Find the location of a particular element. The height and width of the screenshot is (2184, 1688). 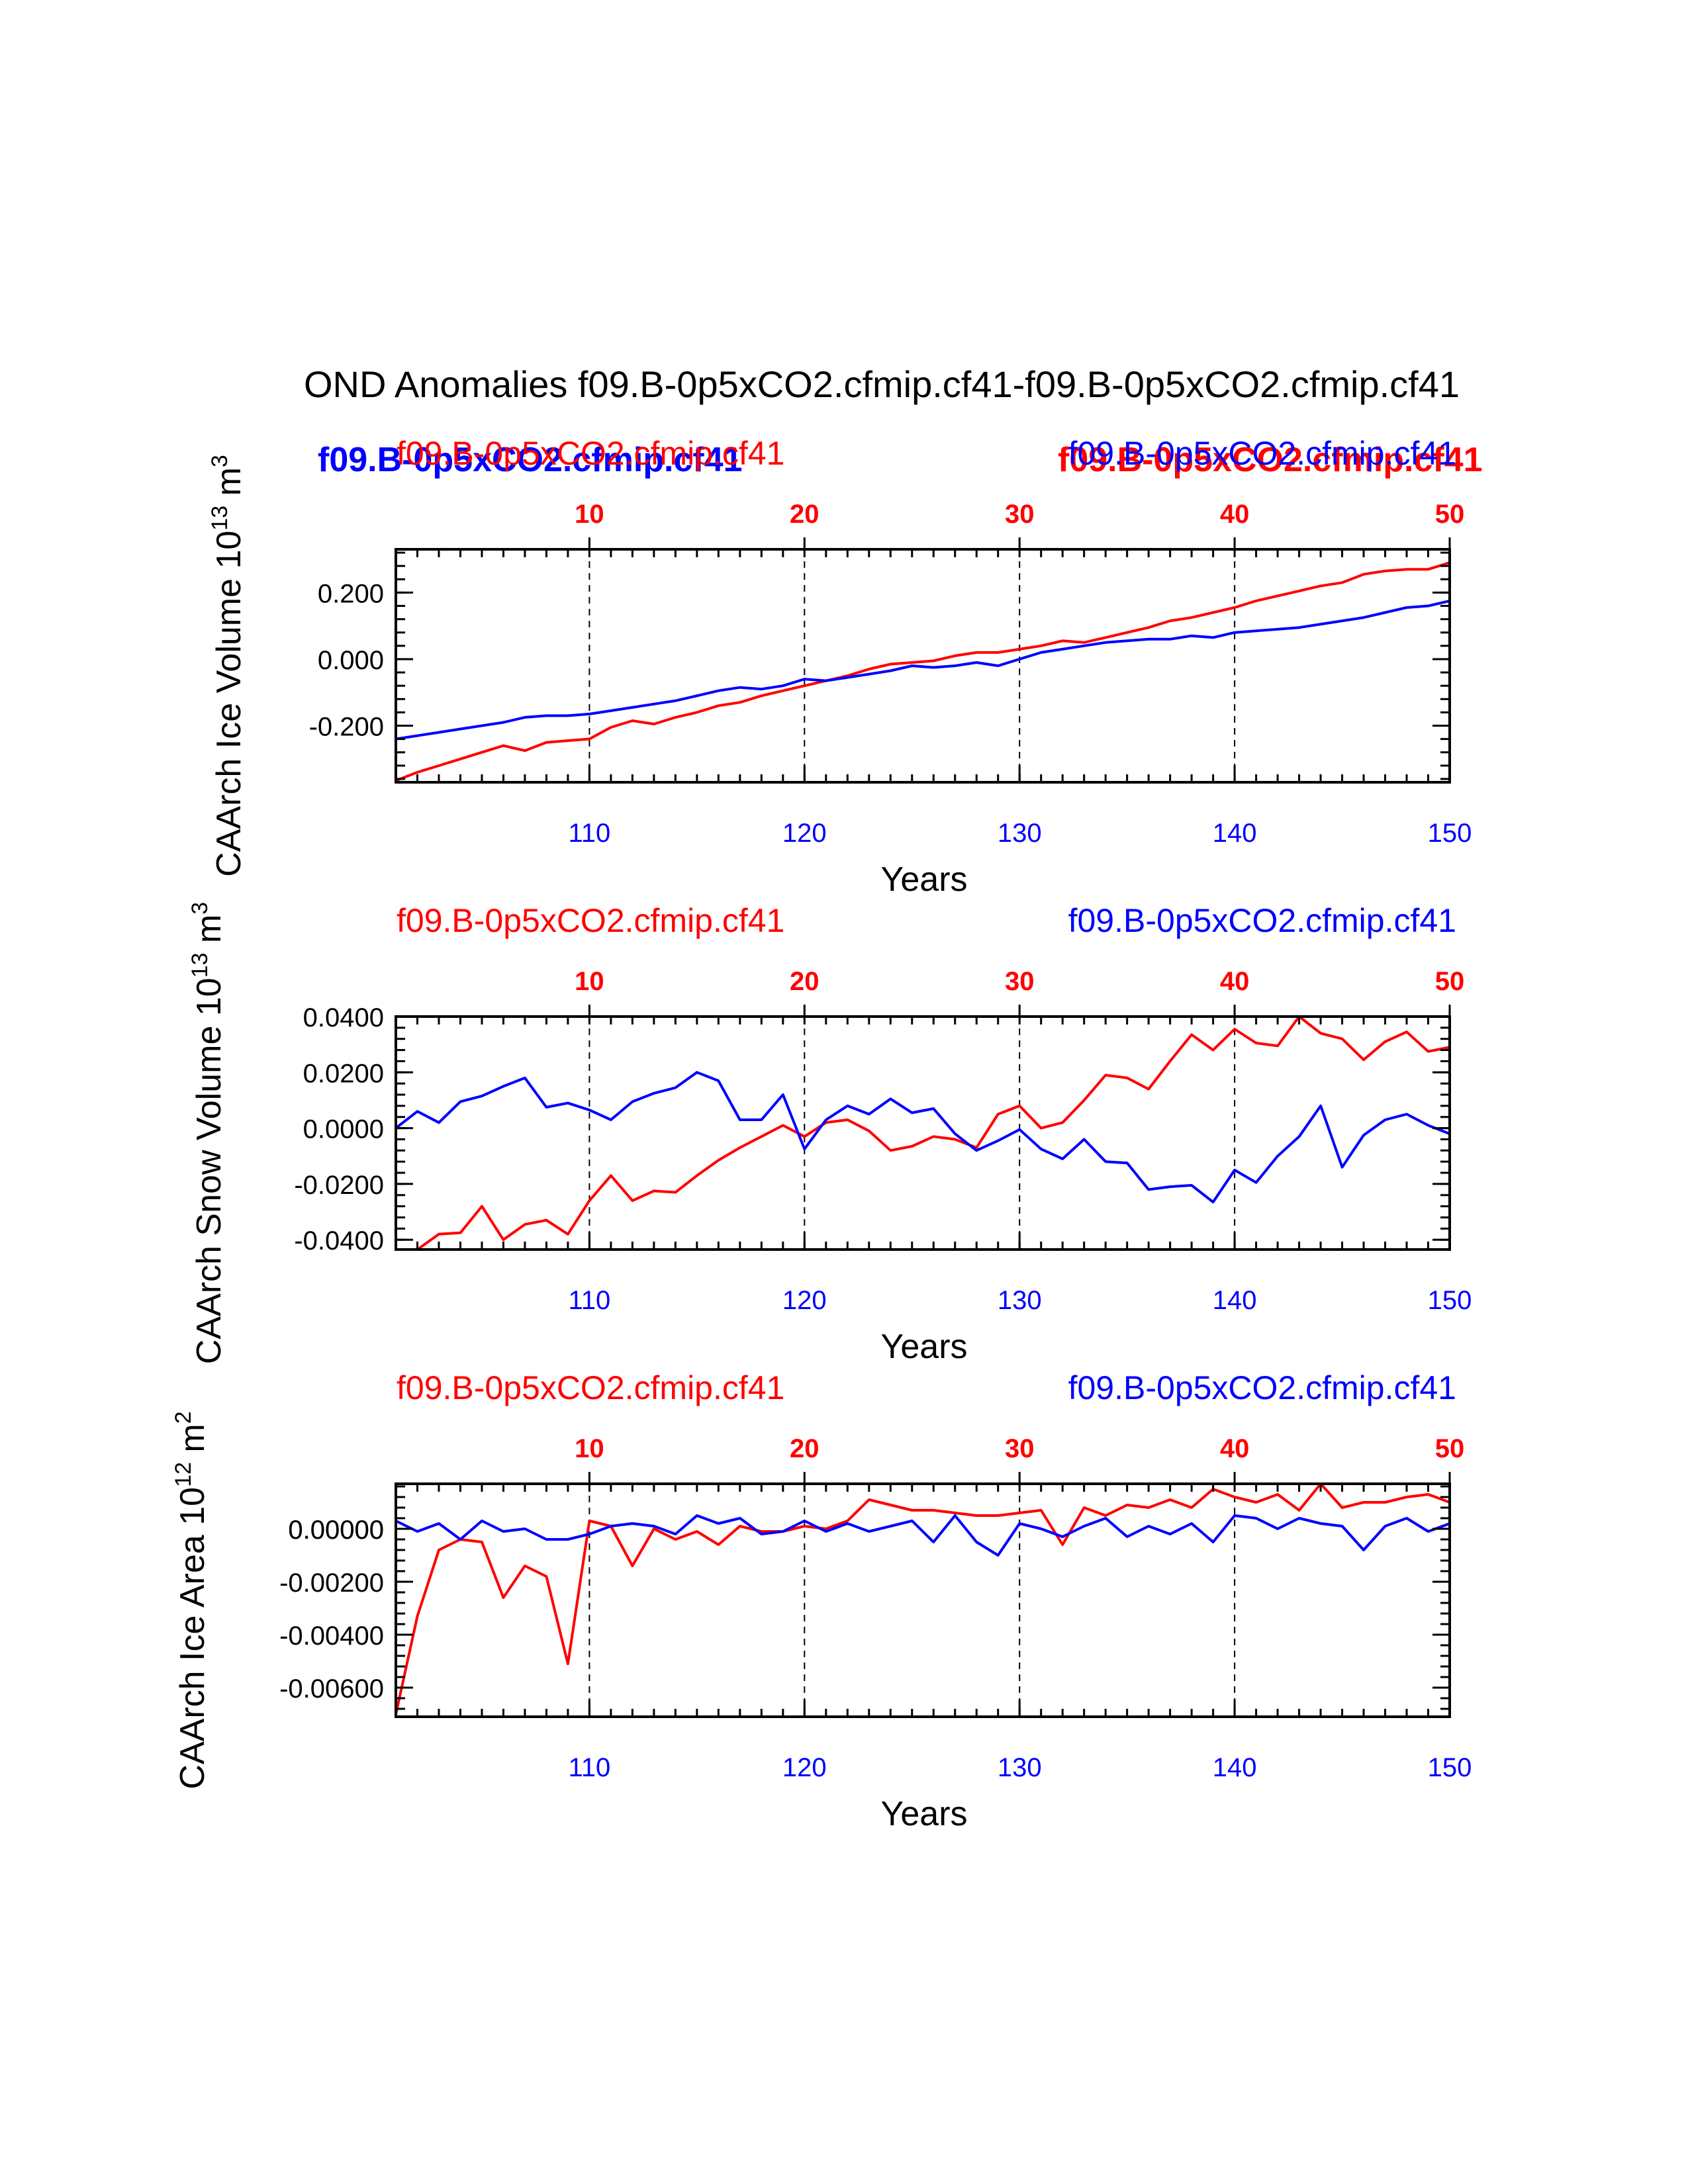

y-axis-title-part: CAArch Snow Volume 10 is located at coordinates (209, 1171).